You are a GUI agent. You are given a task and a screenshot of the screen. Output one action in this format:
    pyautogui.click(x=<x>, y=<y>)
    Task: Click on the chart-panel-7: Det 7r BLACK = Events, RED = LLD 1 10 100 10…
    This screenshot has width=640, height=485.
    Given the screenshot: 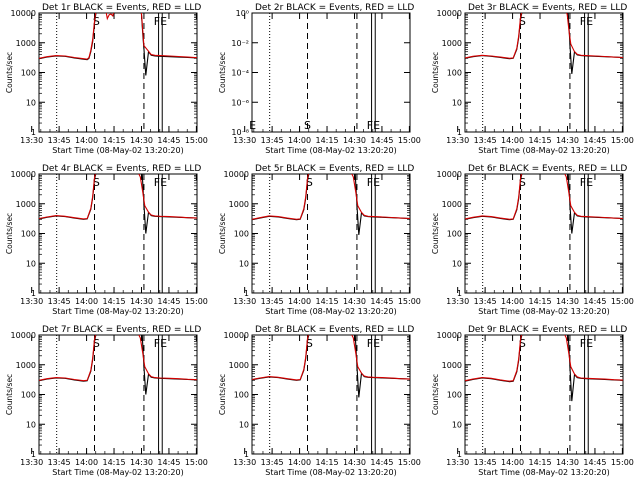 What is the action you would take?
    pyautogui.click(x=106, y=401)
    